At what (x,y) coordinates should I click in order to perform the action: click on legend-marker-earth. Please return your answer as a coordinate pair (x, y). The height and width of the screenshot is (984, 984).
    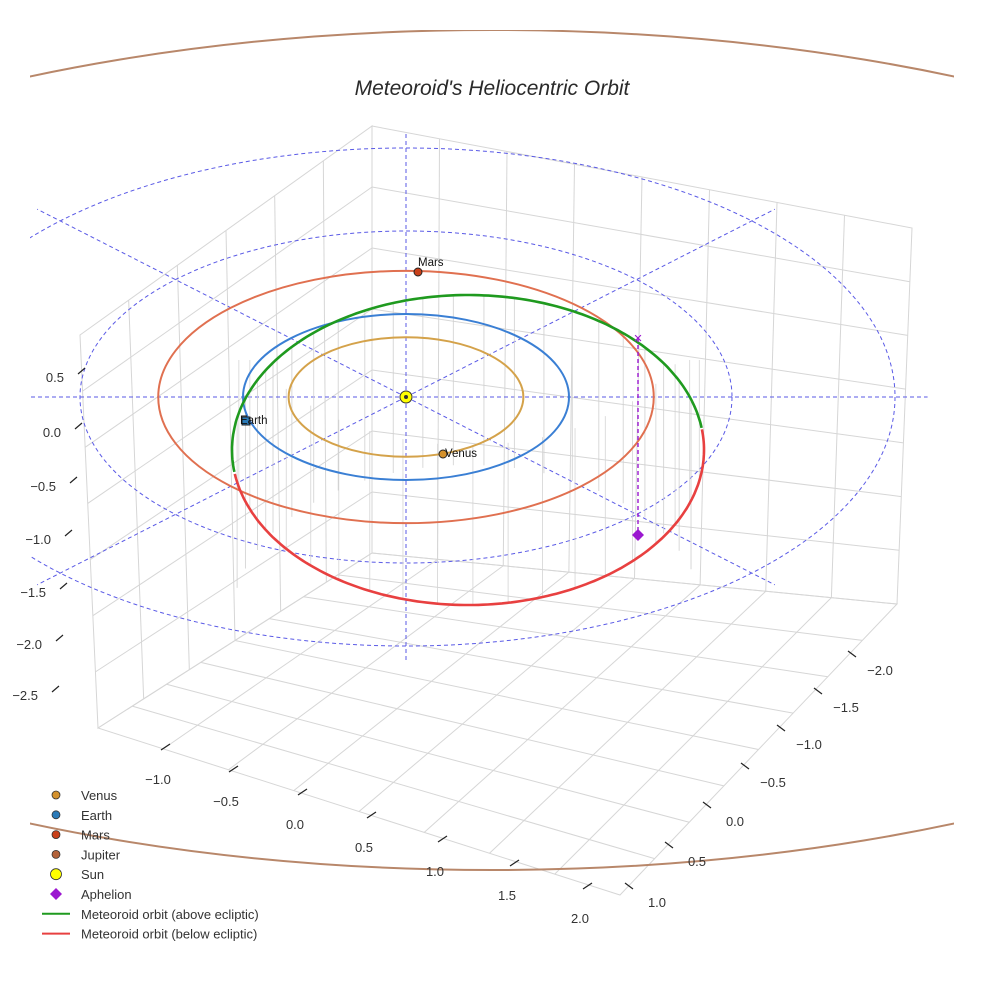
    Looking at the image, I should click on (56, 815).